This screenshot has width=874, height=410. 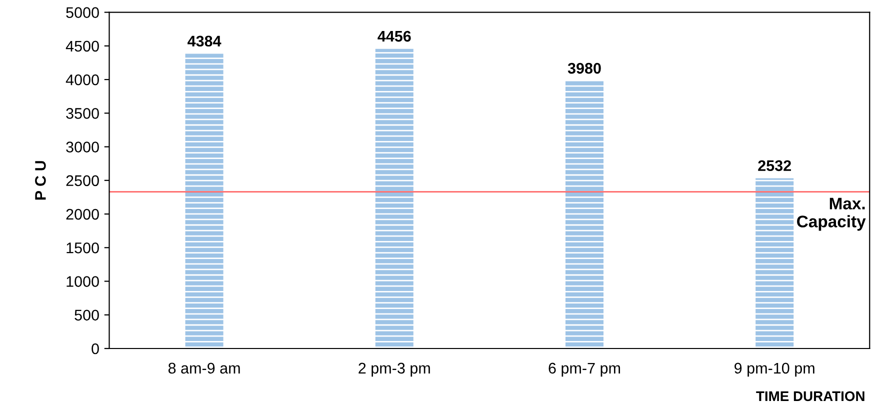 I want to click on y-tick-label: 5000, so click(x=82, y=12).